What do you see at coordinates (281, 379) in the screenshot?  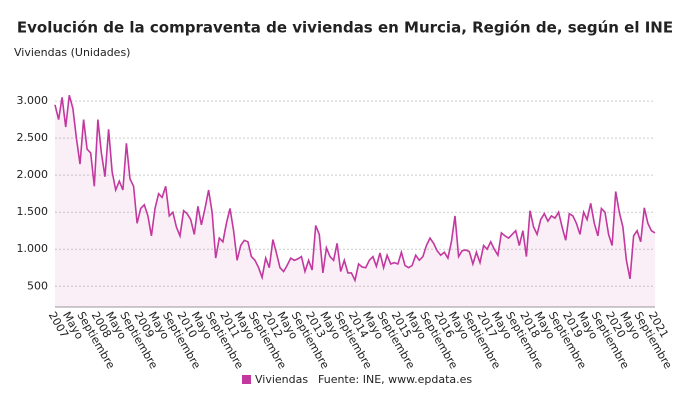 I see `legend-label: Viviendas` at bounding box center [281, 379].